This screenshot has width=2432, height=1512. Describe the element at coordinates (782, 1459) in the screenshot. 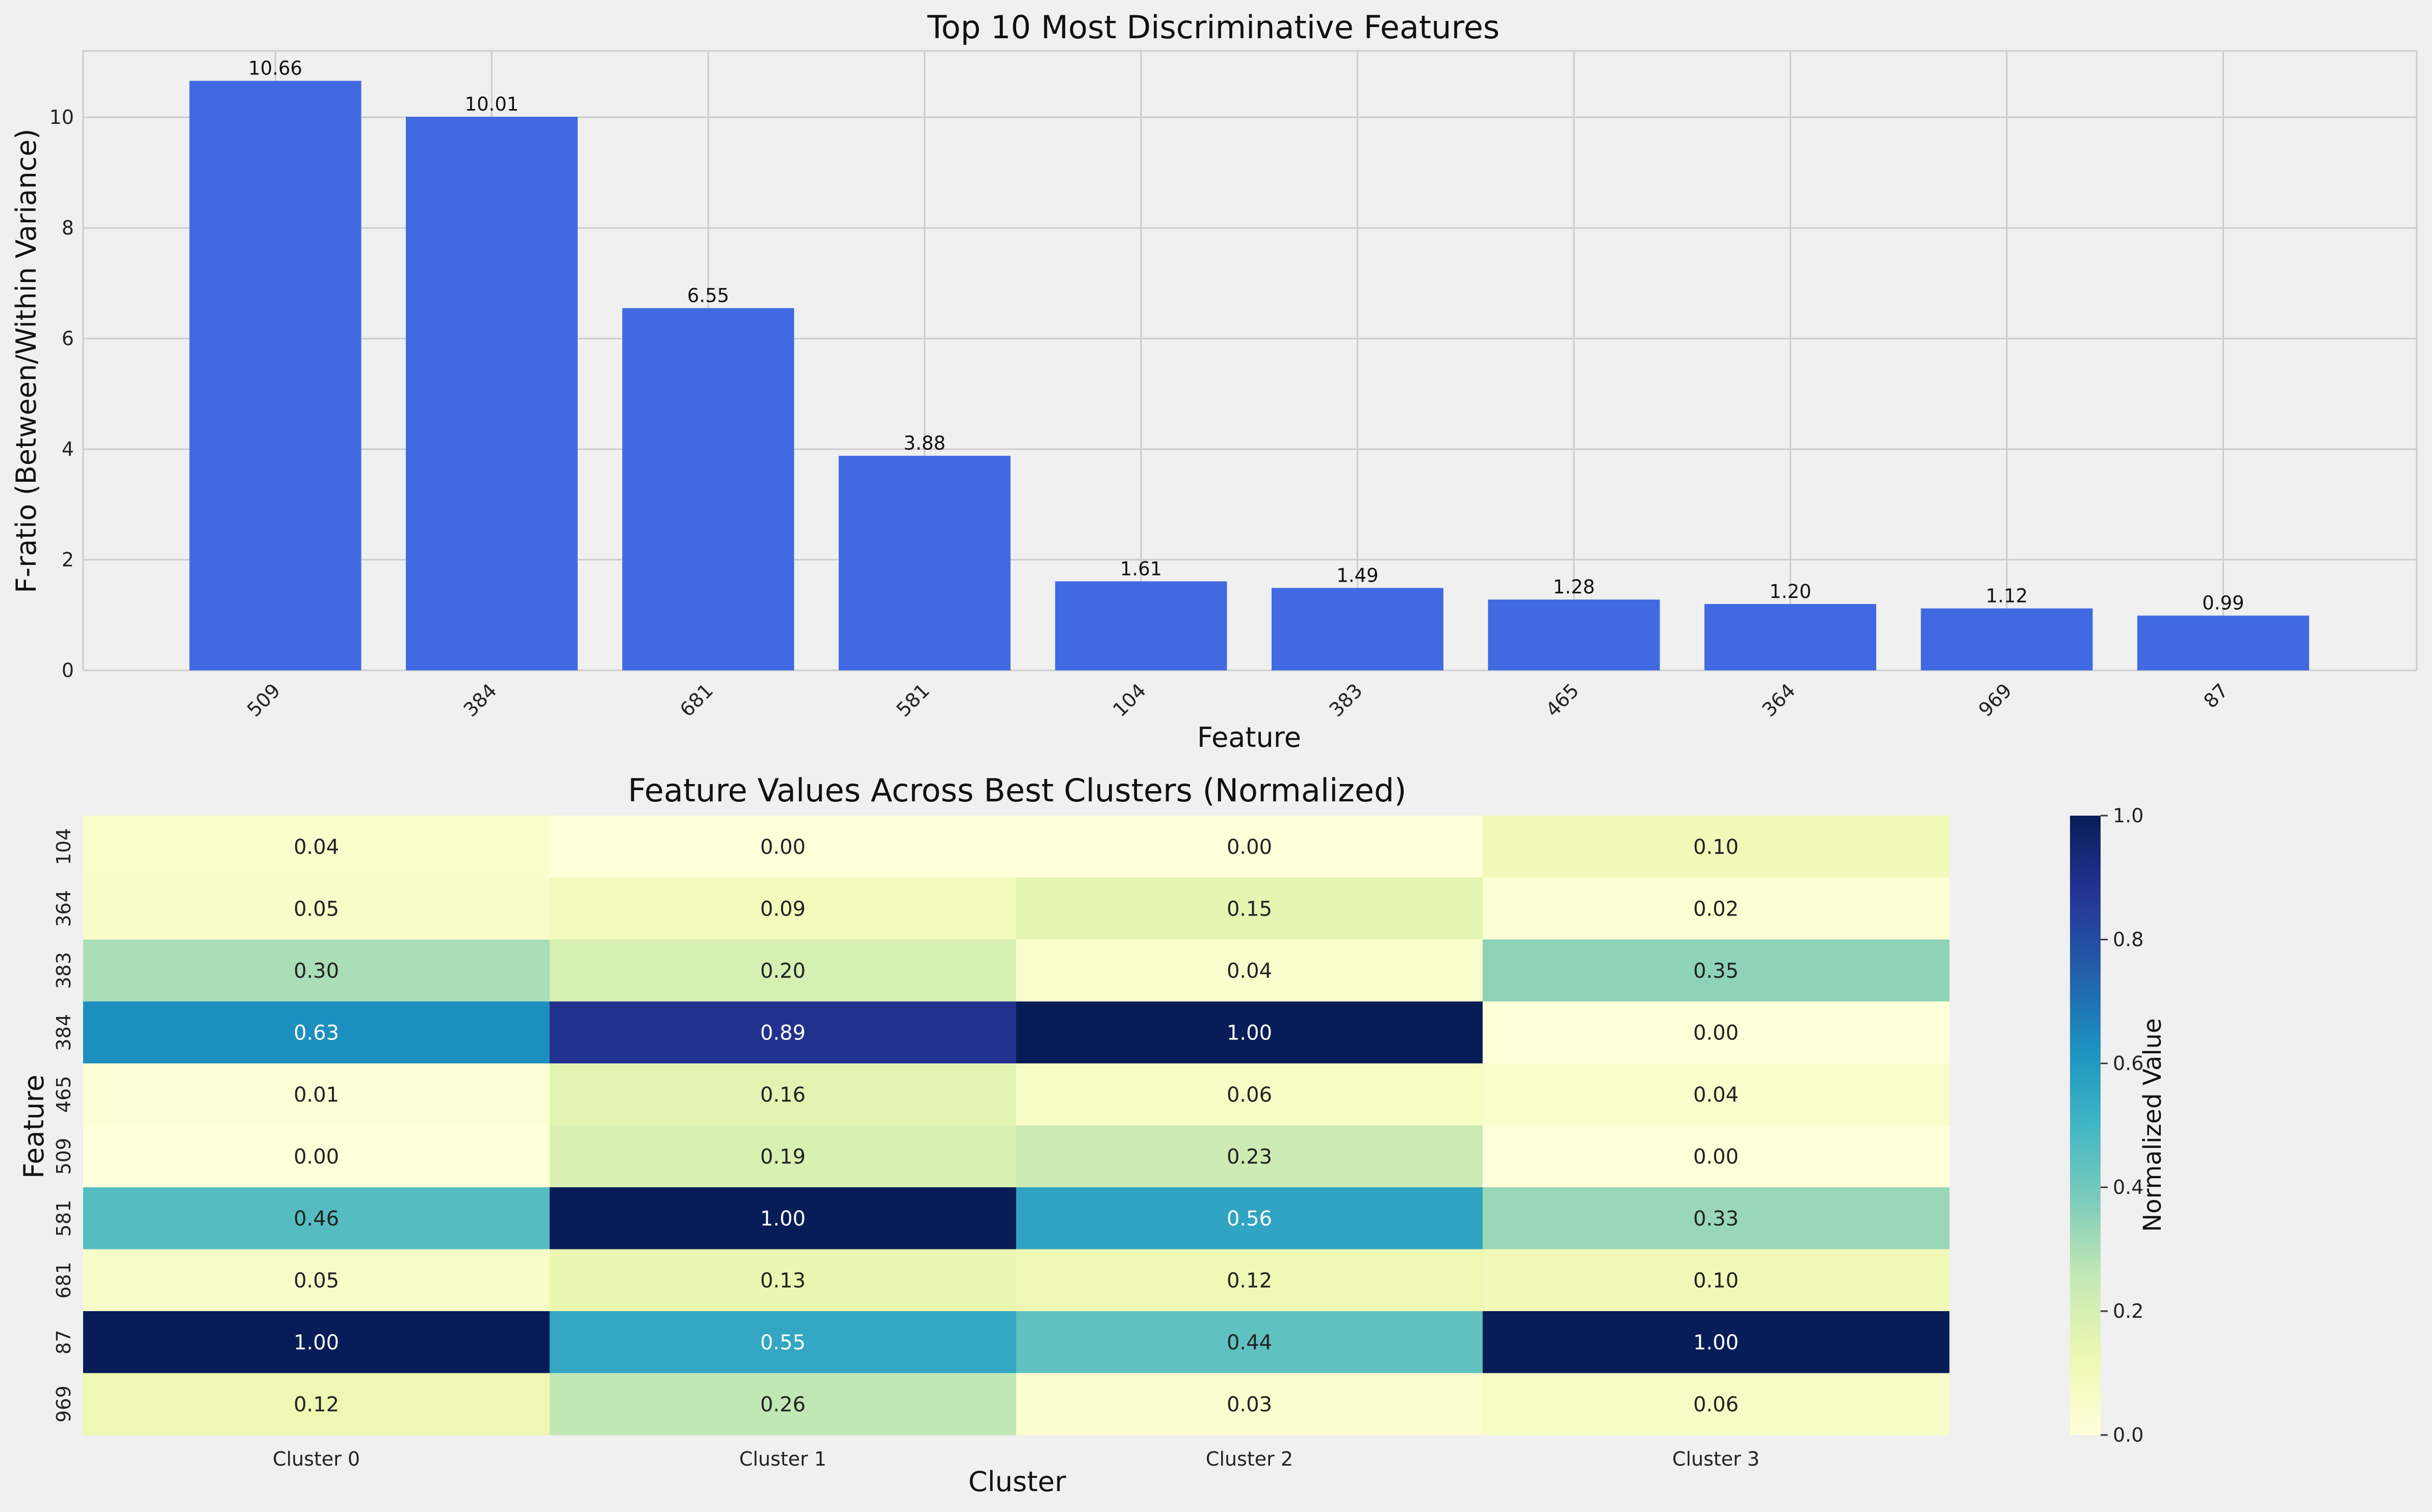

I see `heatmap-x-tick-label: Cluster 1` at that location.